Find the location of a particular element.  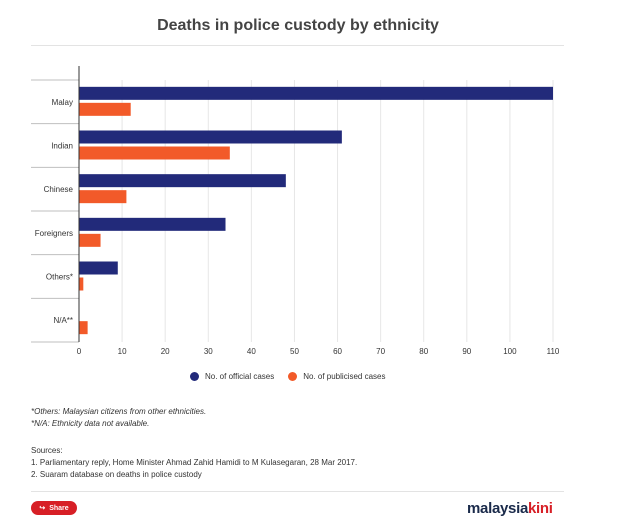

share-icon: ↪ is located at coordinates (42, 508).